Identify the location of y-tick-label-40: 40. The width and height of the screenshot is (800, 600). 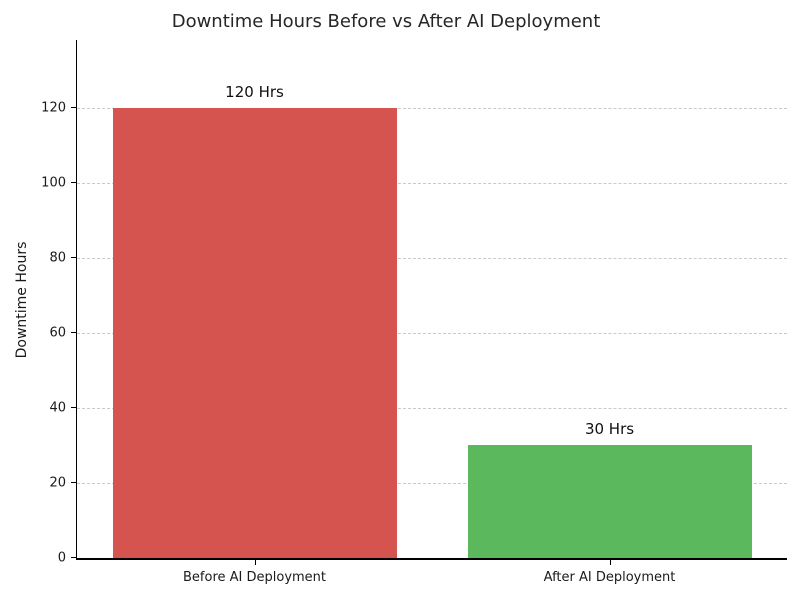
(57, 408).